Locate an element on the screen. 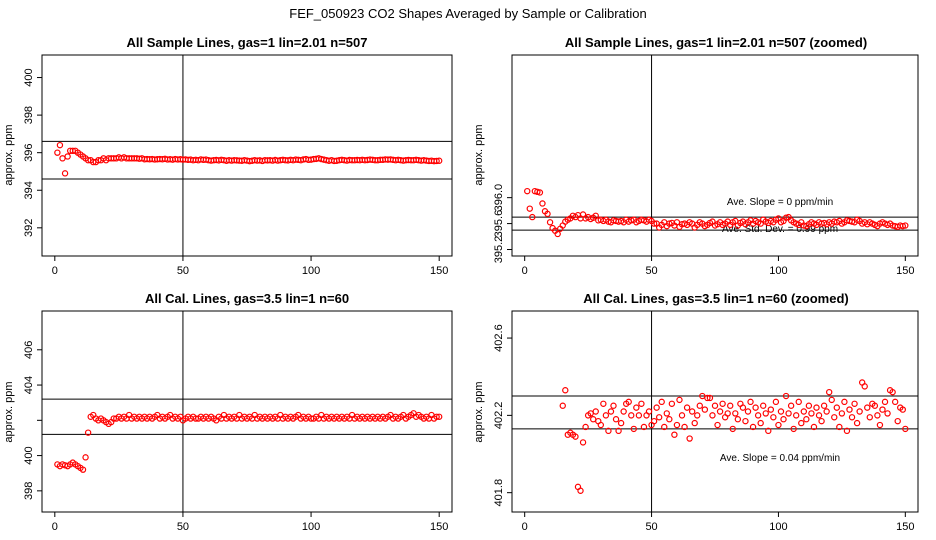  panel-title: All Sample Lines, gas=1 lin=2.01 n=507 is located at coordinates (247, 42).